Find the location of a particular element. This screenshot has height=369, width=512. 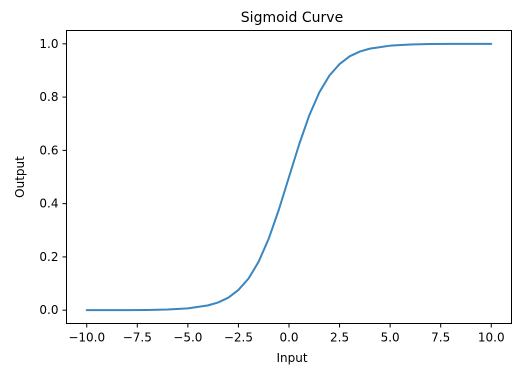

x-tick-label: −7.5 is located at coordinates (137, 338).